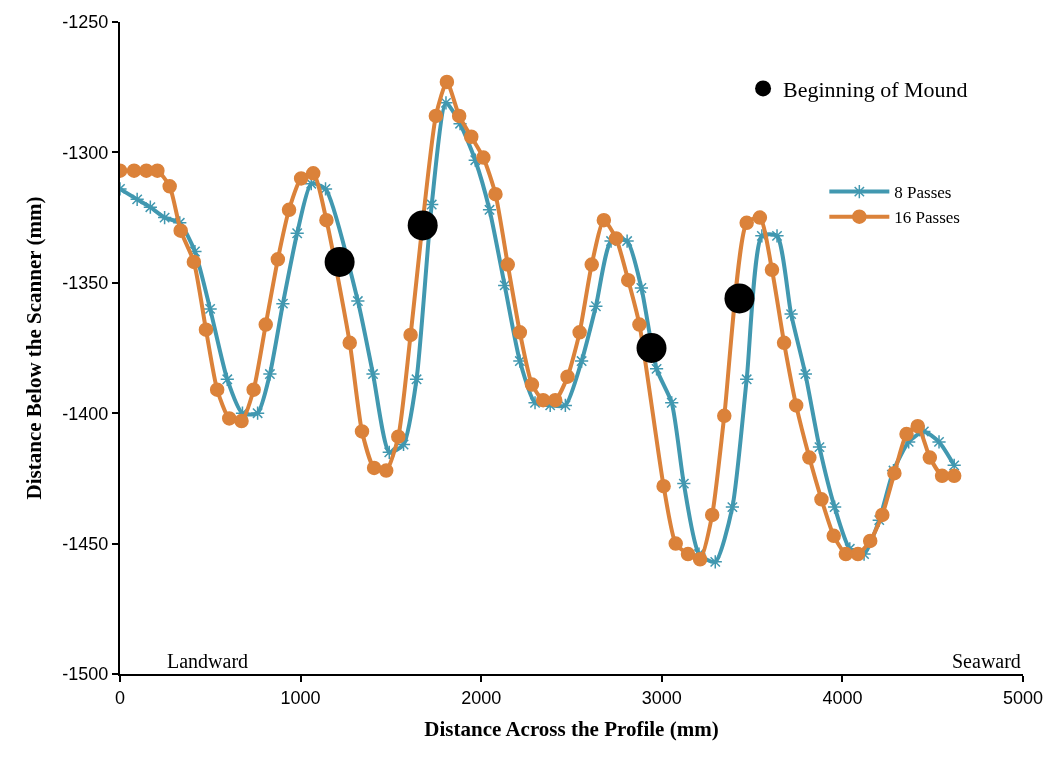 The height and width of the screenshot is (764, 1058). I want to click on annotation: Seaward, so click(986, 661).